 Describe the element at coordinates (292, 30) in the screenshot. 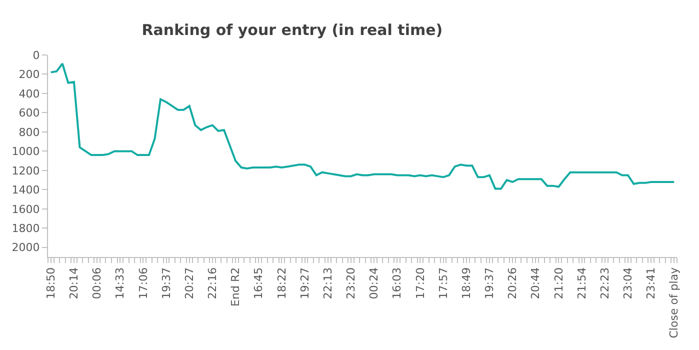

I see `chart-title: Ranking of your entry (in real time)` at that location.